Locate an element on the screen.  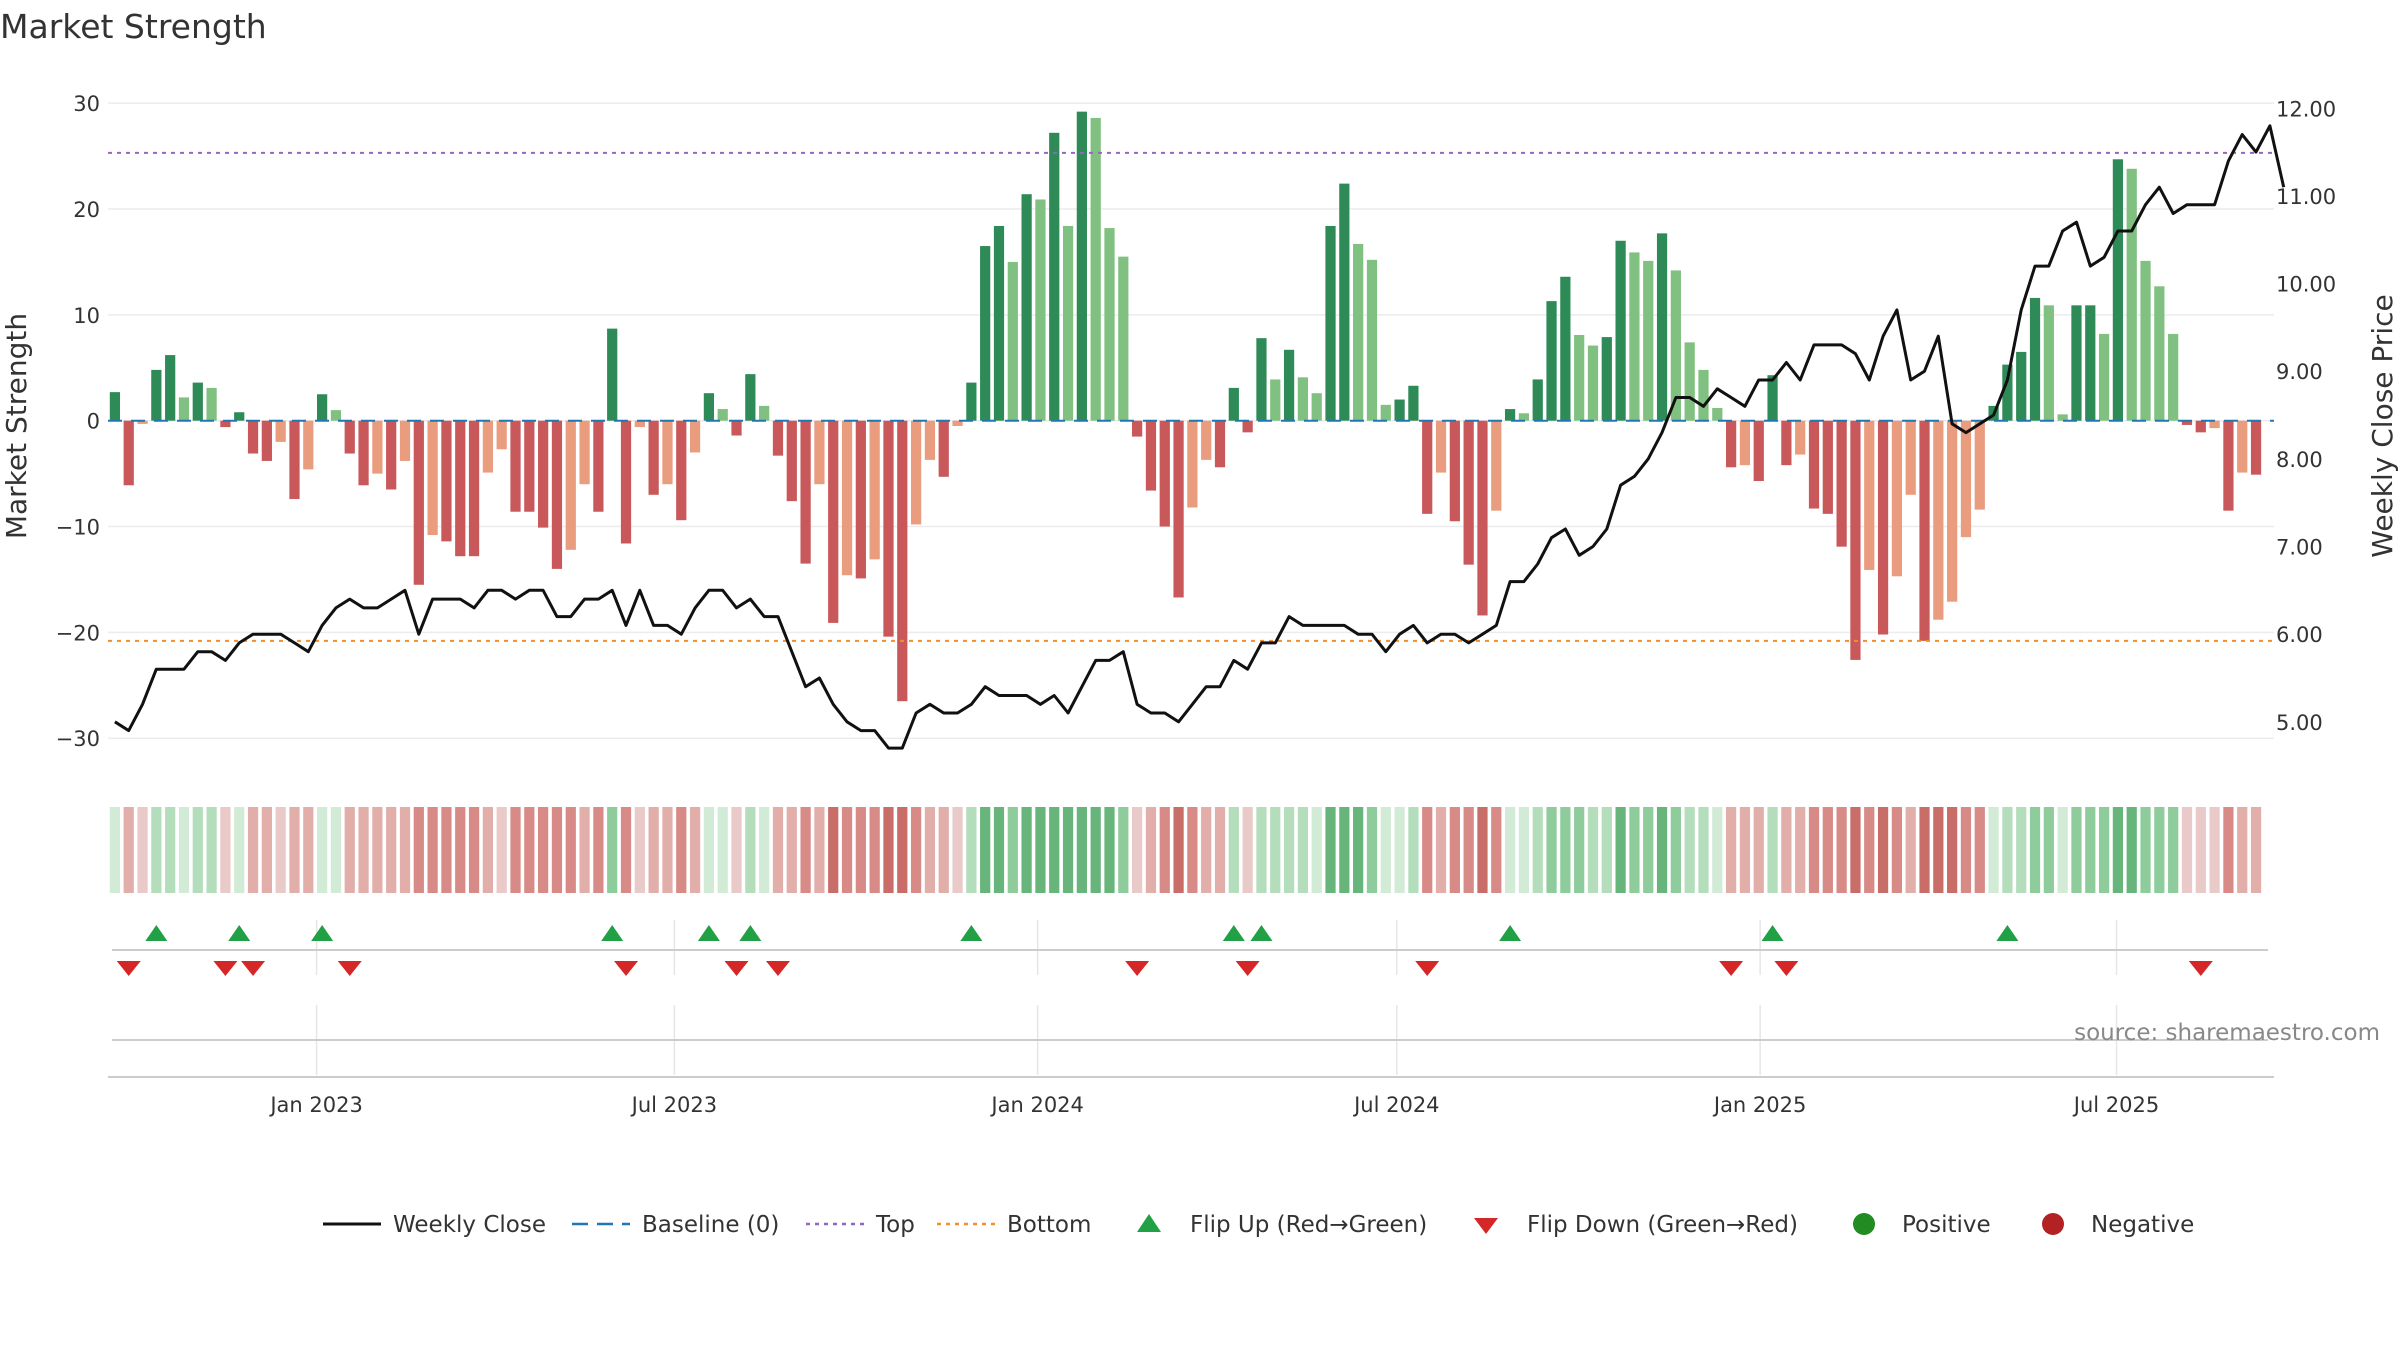
legend-label: Weekly Close is located at coordinates (469, 1225).